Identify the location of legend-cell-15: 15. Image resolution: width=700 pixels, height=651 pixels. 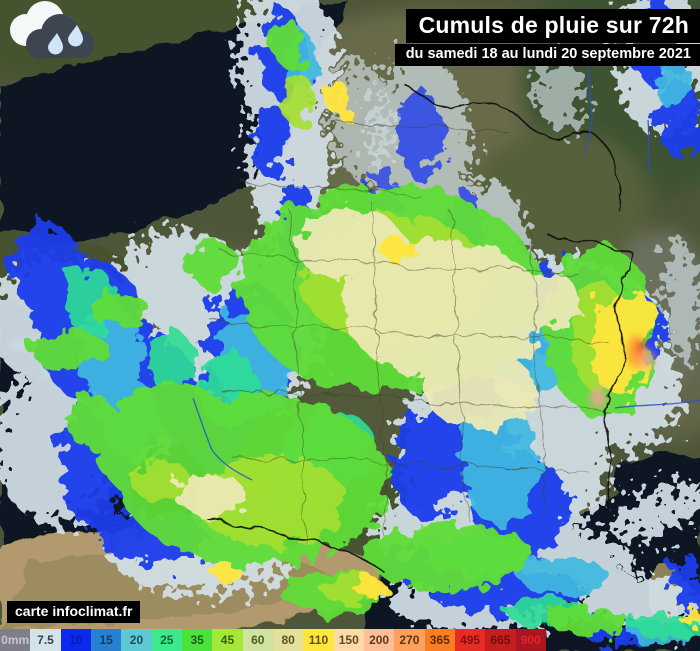
(106, 640).